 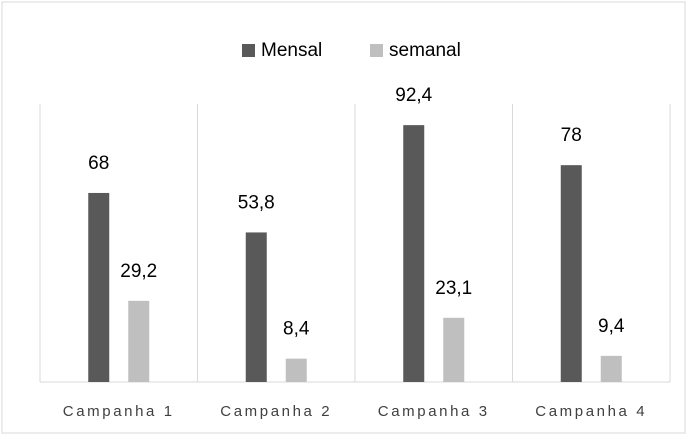 What do you see at coordinates (296, 329) in the screenshot?
I see `data-label: 8,4` at bounding box center [296, 329].